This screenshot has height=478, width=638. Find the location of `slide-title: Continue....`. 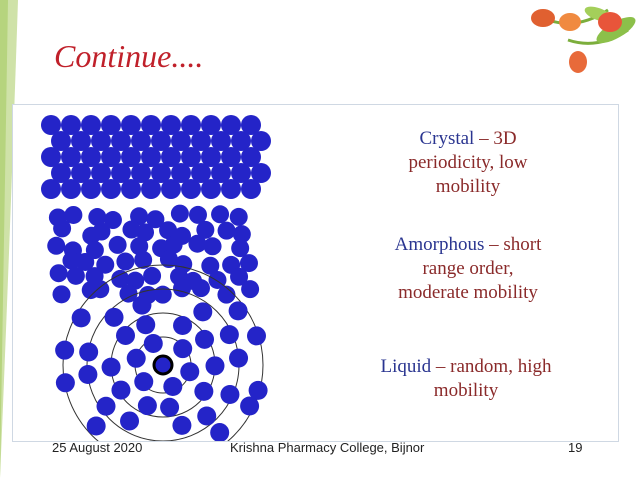

slide-title: Continue.... is located at coordinates (129, 56).